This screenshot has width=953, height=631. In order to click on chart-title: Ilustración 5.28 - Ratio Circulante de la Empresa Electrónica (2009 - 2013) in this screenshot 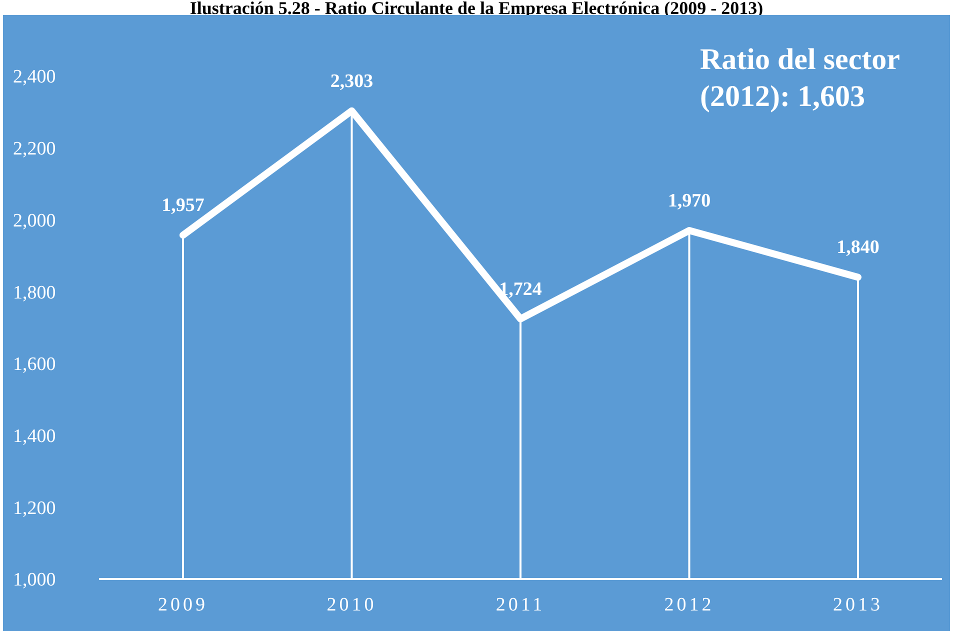, I will do `click(476, 9)`.